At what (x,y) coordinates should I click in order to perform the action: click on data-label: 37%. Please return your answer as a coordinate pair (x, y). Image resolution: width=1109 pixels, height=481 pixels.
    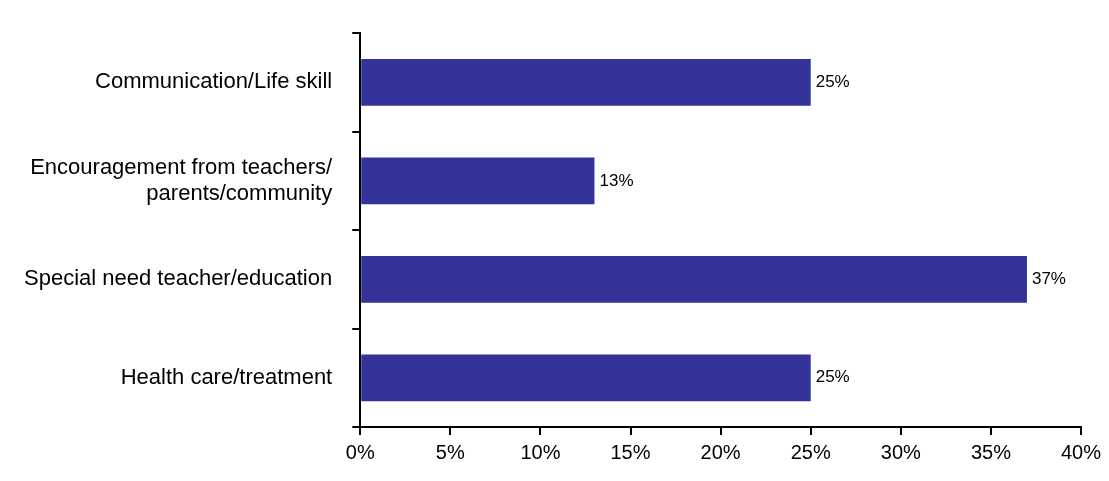
    Looking at the image, I should click on (1048, 279).